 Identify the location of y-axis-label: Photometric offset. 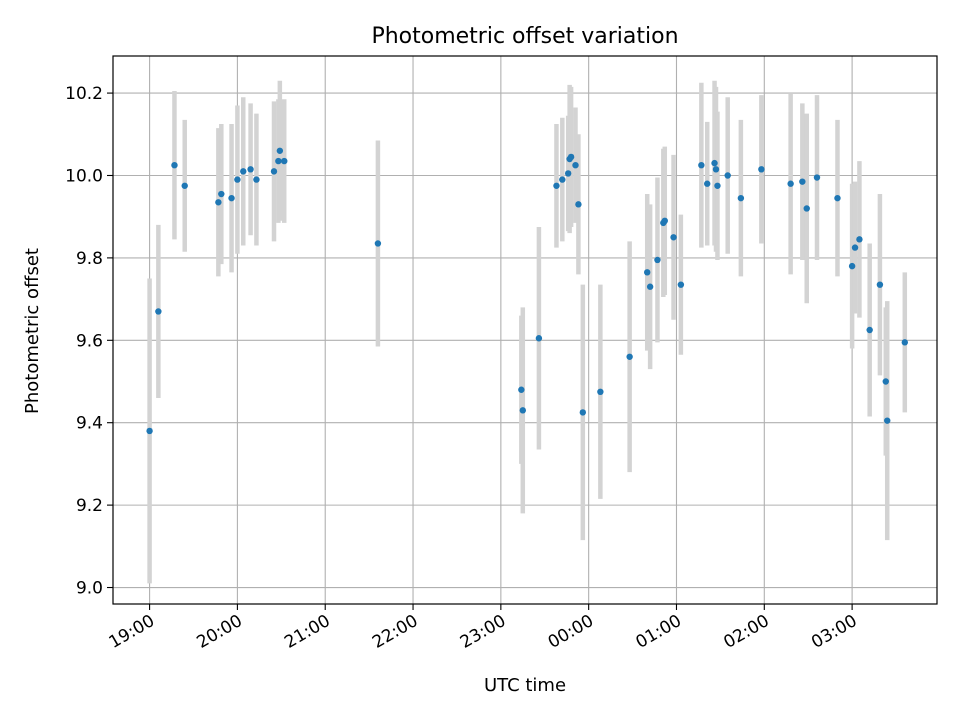
(32, 331).